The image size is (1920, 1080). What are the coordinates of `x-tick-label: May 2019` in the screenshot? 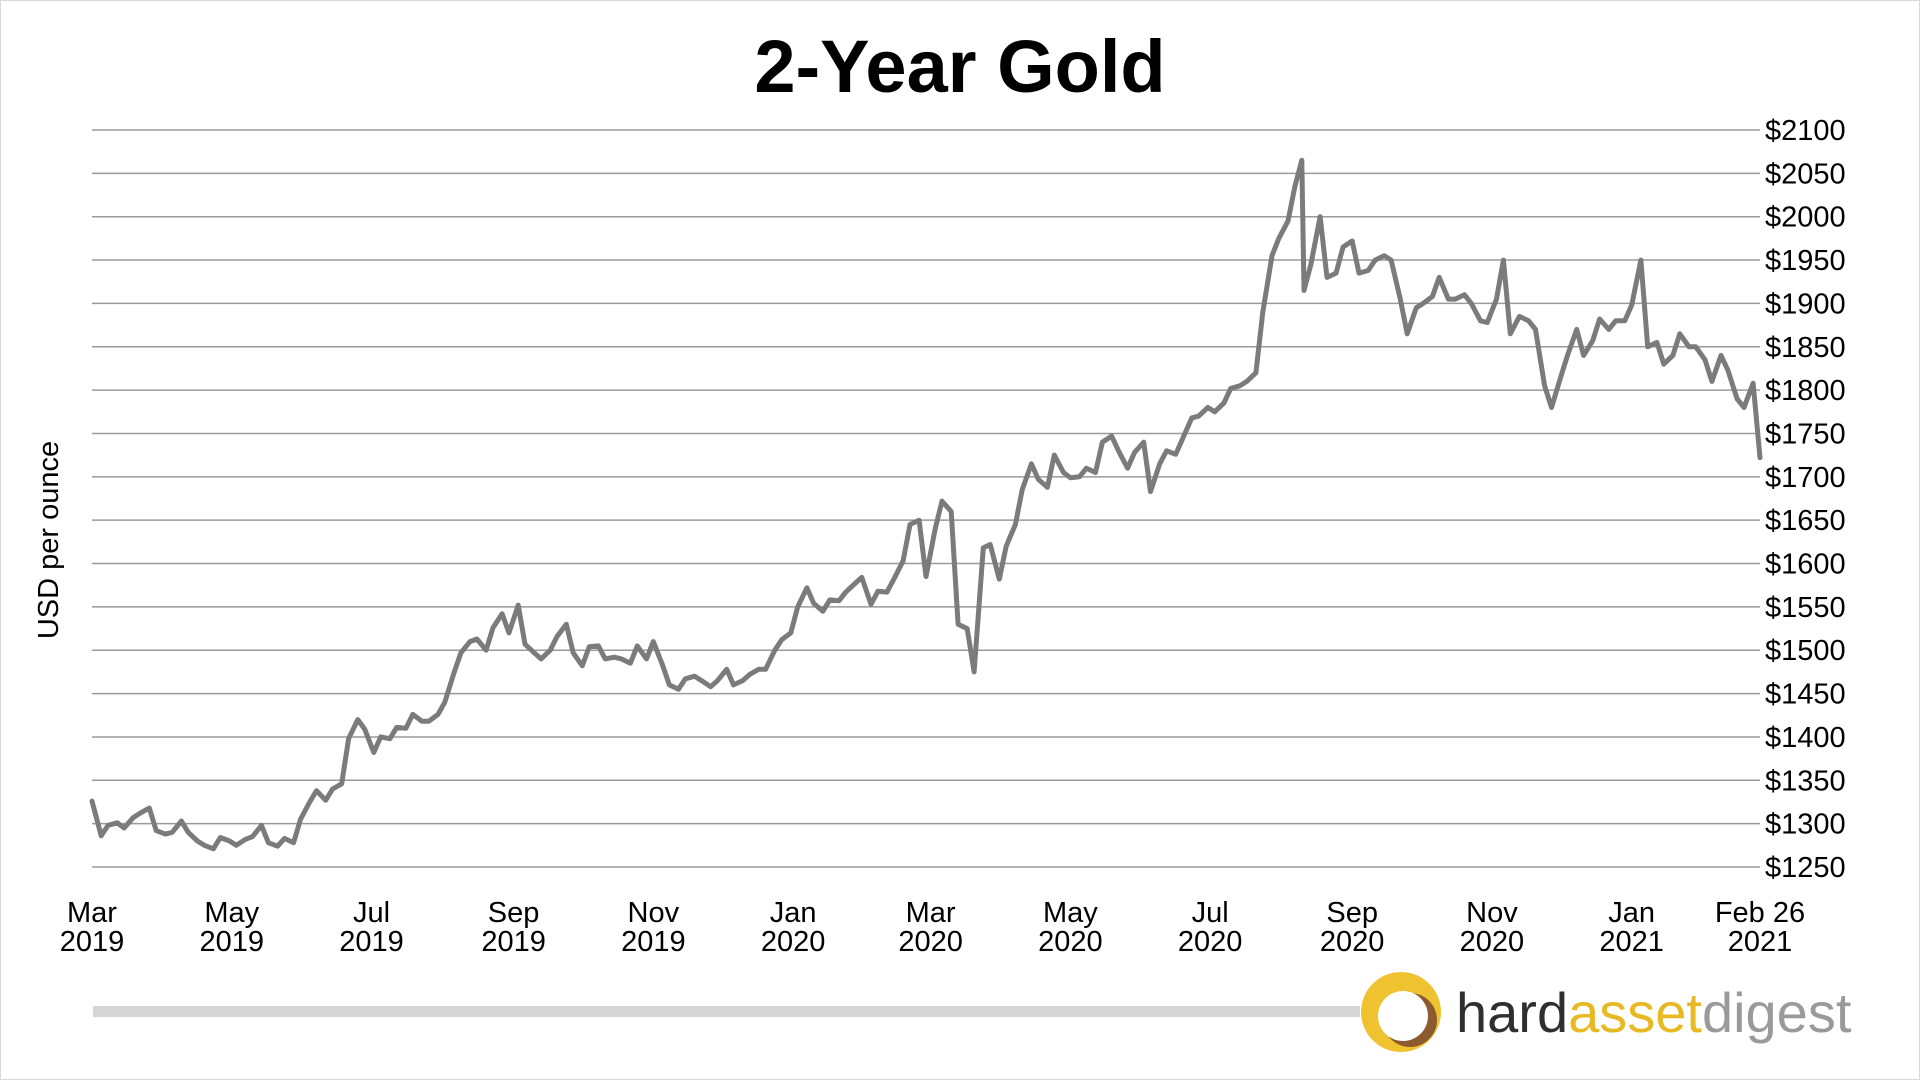 It's located at (232, 927).